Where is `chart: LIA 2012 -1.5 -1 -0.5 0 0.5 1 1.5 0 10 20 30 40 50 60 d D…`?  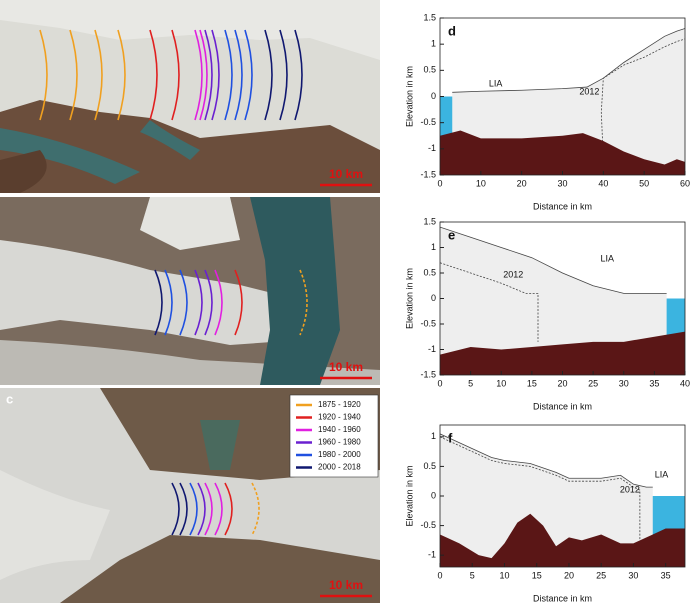
chart: LIA 2012 -1.5 -1 -0.5 0 0.5 1 1.5 0 10 20 30 40 50 60 d D… is located at coordinates (547, 111).